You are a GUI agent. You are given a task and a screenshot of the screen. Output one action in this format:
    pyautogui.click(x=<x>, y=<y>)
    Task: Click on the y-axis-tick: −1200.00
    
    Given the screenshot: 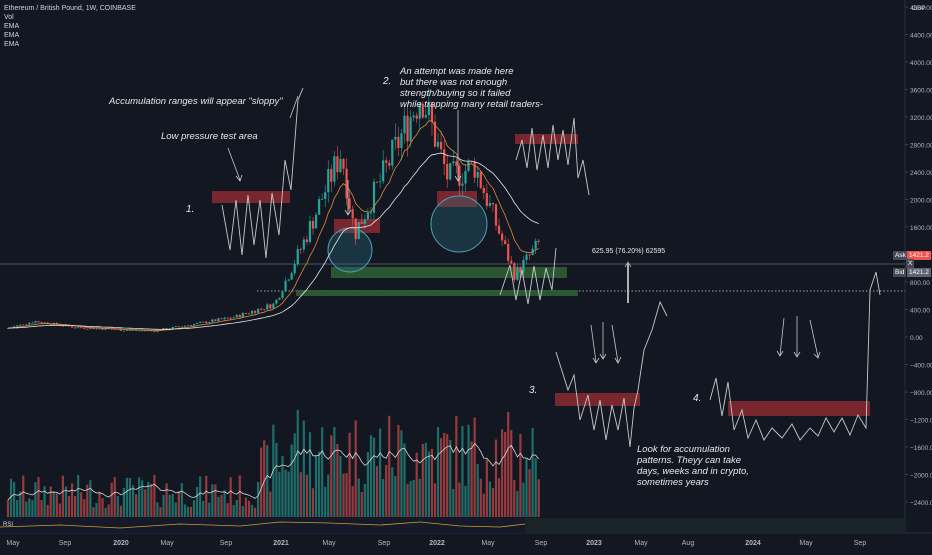 What is the action you would take?
    pyautogui.click(x=921, y=421)
    